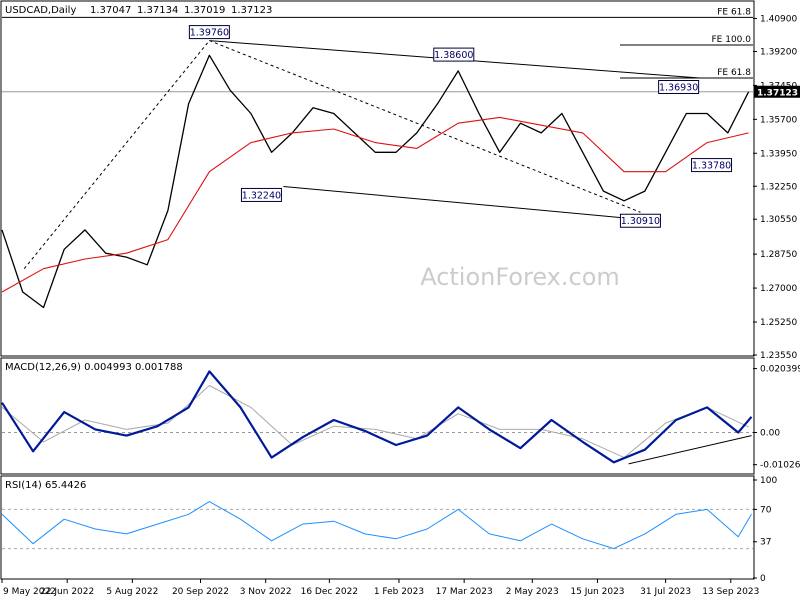 This screenshot has width=800, height=600. I want to click on fib-level-label: FE 100.0, so click(732, 40).